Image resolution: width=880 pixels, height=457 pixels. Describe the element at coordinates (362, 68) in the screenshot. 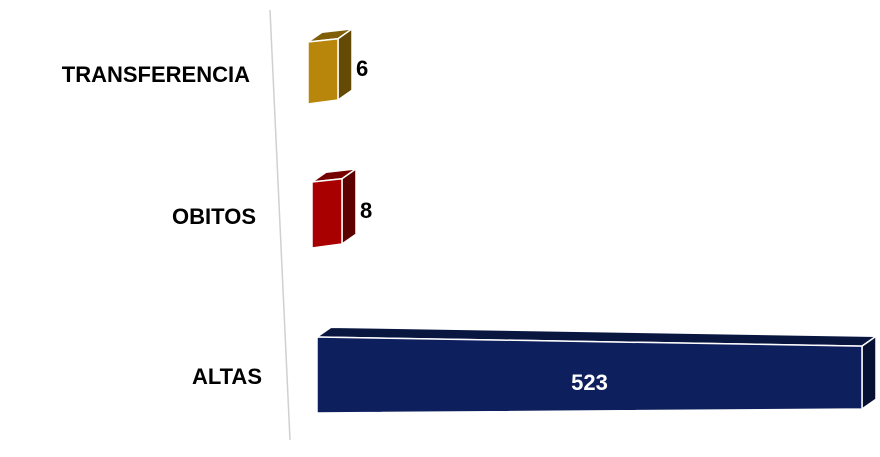

I see `value-label-transferencia: 6` at that location.